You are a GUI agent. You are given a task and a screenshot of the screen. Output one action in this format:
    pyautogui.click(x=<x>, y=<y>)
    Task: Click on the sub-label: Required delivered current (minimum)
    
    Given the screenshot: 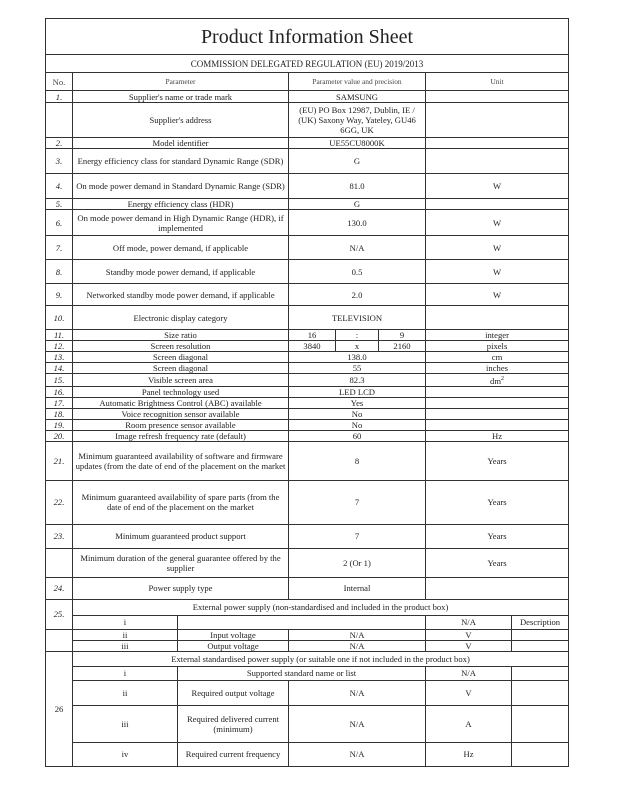 What is the action you would take?
    pyautogui.click(x=233, y=723)
    